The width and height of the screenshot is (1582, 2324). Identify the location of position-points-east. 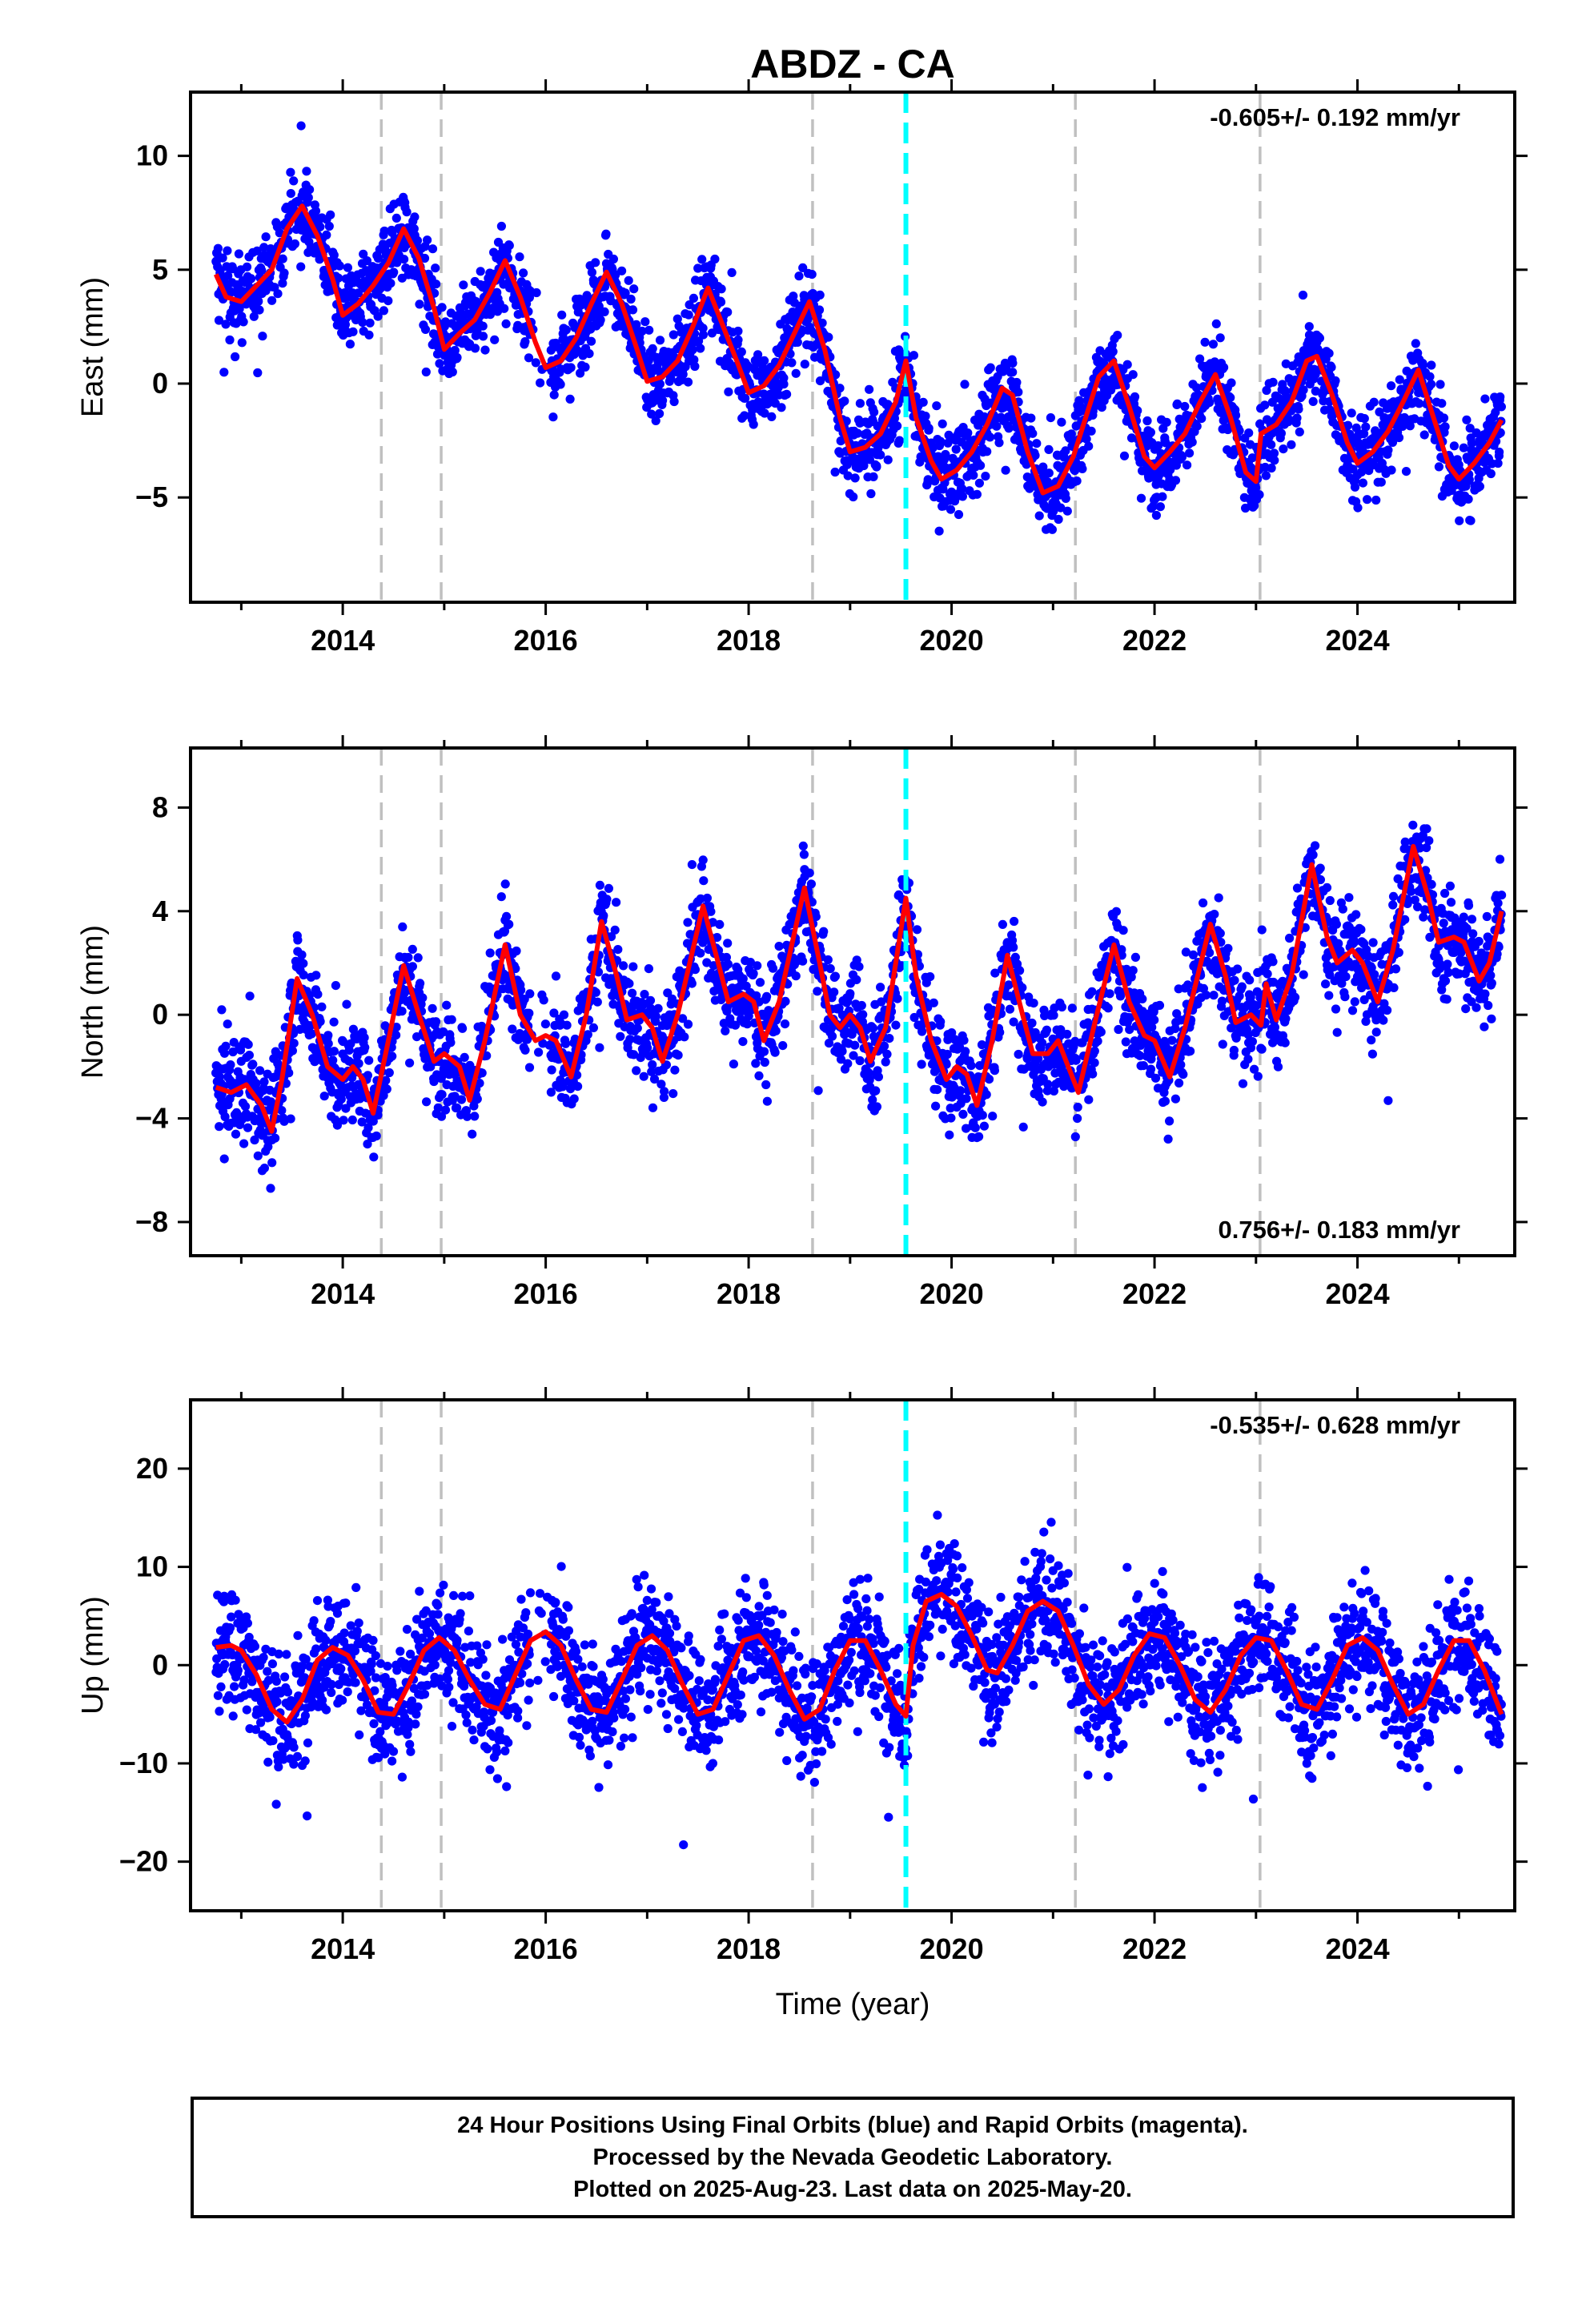
(858, 329).